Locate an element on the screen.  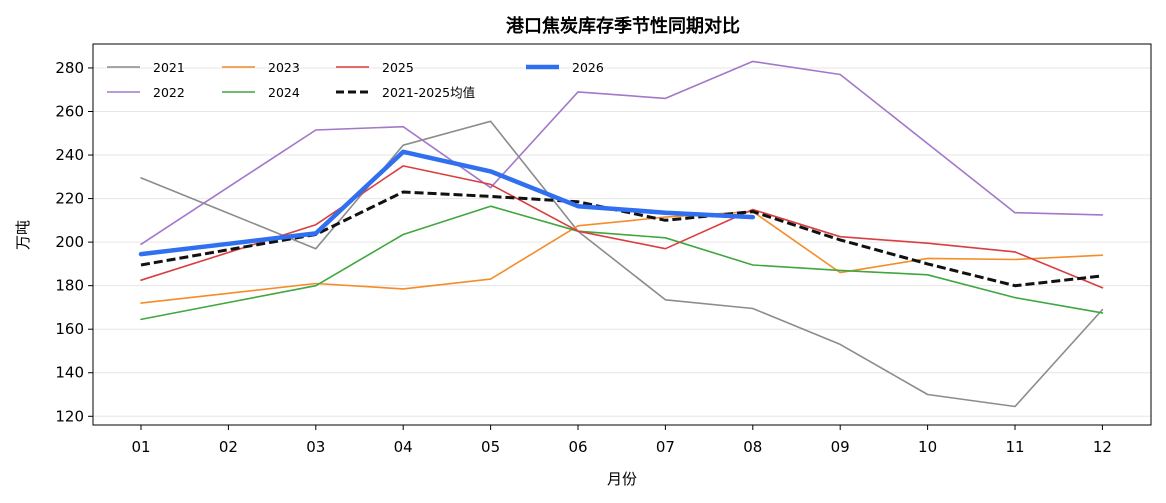
x-tick-label: 07 is located at coordinates (665, 447).